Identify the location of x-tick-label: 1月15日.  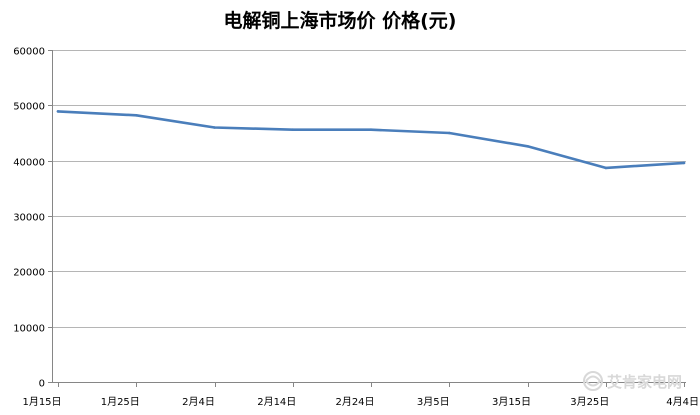
(41, 402).